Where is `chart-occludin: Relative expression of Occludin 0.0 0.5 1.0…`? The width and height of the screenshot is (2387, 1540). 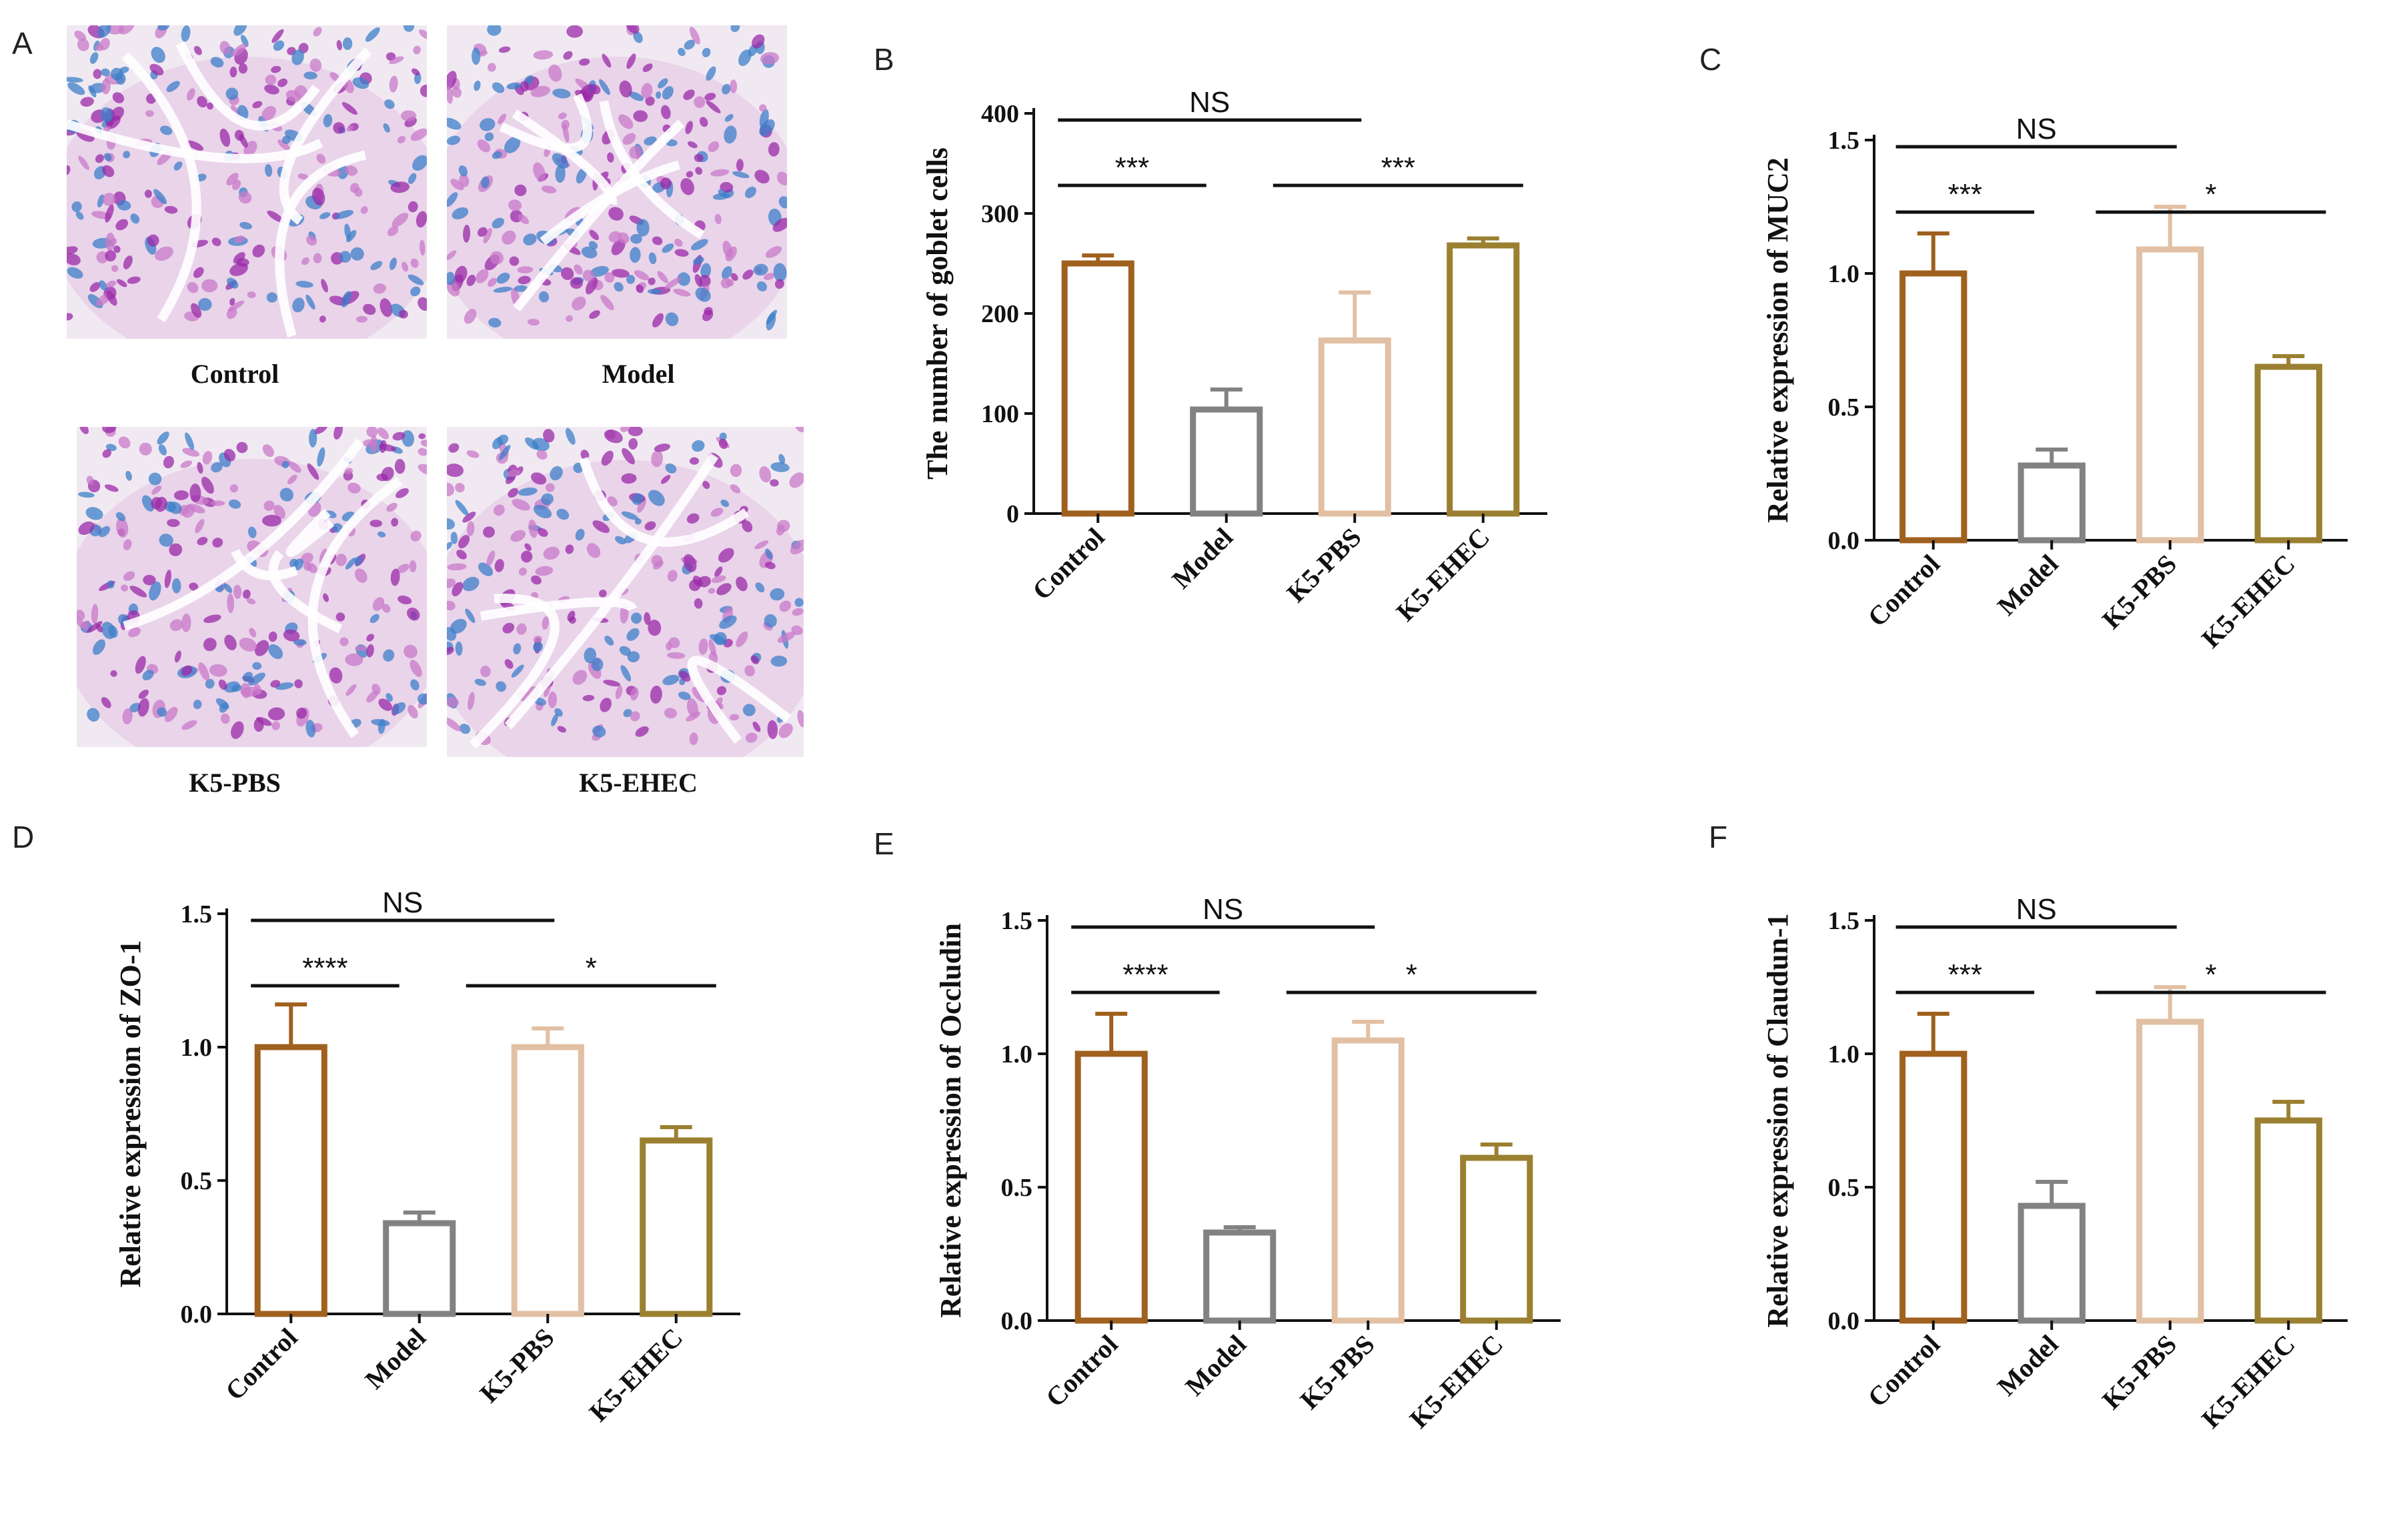
chart-occludin: Relative expression of Occludin 0.0 0.5 1.0… is located at coordinates (1253, 1207).